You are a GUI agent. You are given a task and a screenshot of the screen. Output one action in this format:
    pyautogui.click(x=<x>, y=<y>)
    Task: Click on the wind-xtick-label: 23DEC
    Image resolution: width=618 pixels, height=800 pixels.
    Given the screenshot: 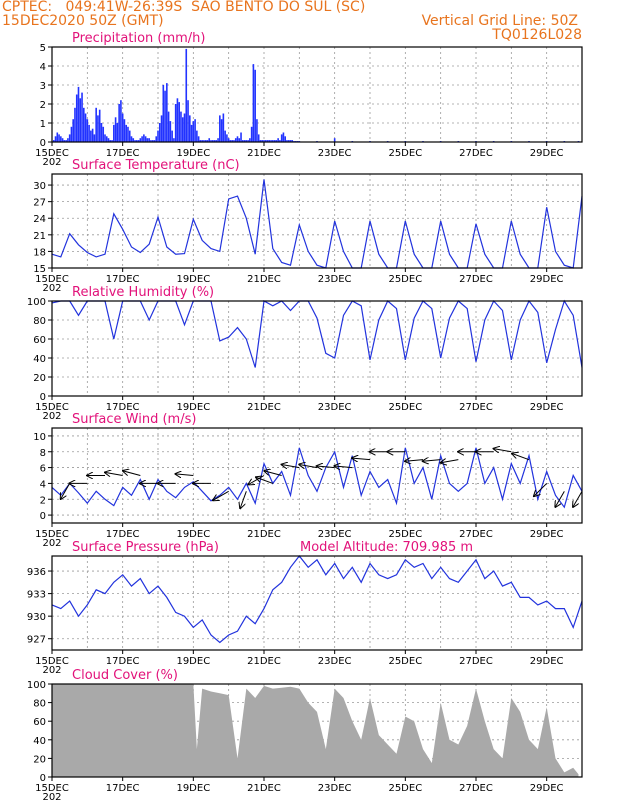 What is the action you would take?
    pyautogui.click(x=335, y=534)
    